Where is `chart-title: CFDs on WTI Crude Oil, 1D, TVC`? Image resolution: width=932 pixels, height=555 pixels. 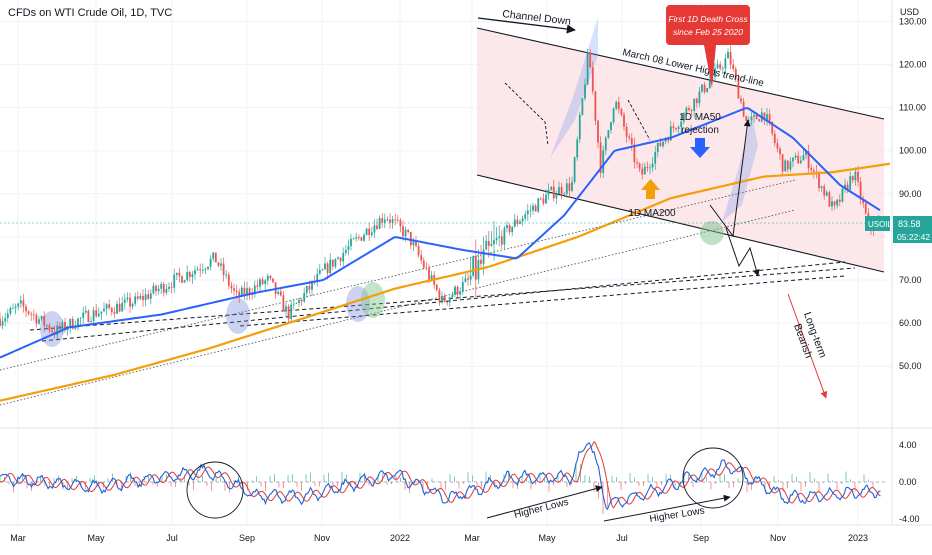
chart-title: CFDs on WTI Crude Oil, 1D, TVC is located at coordinates (90, 13).